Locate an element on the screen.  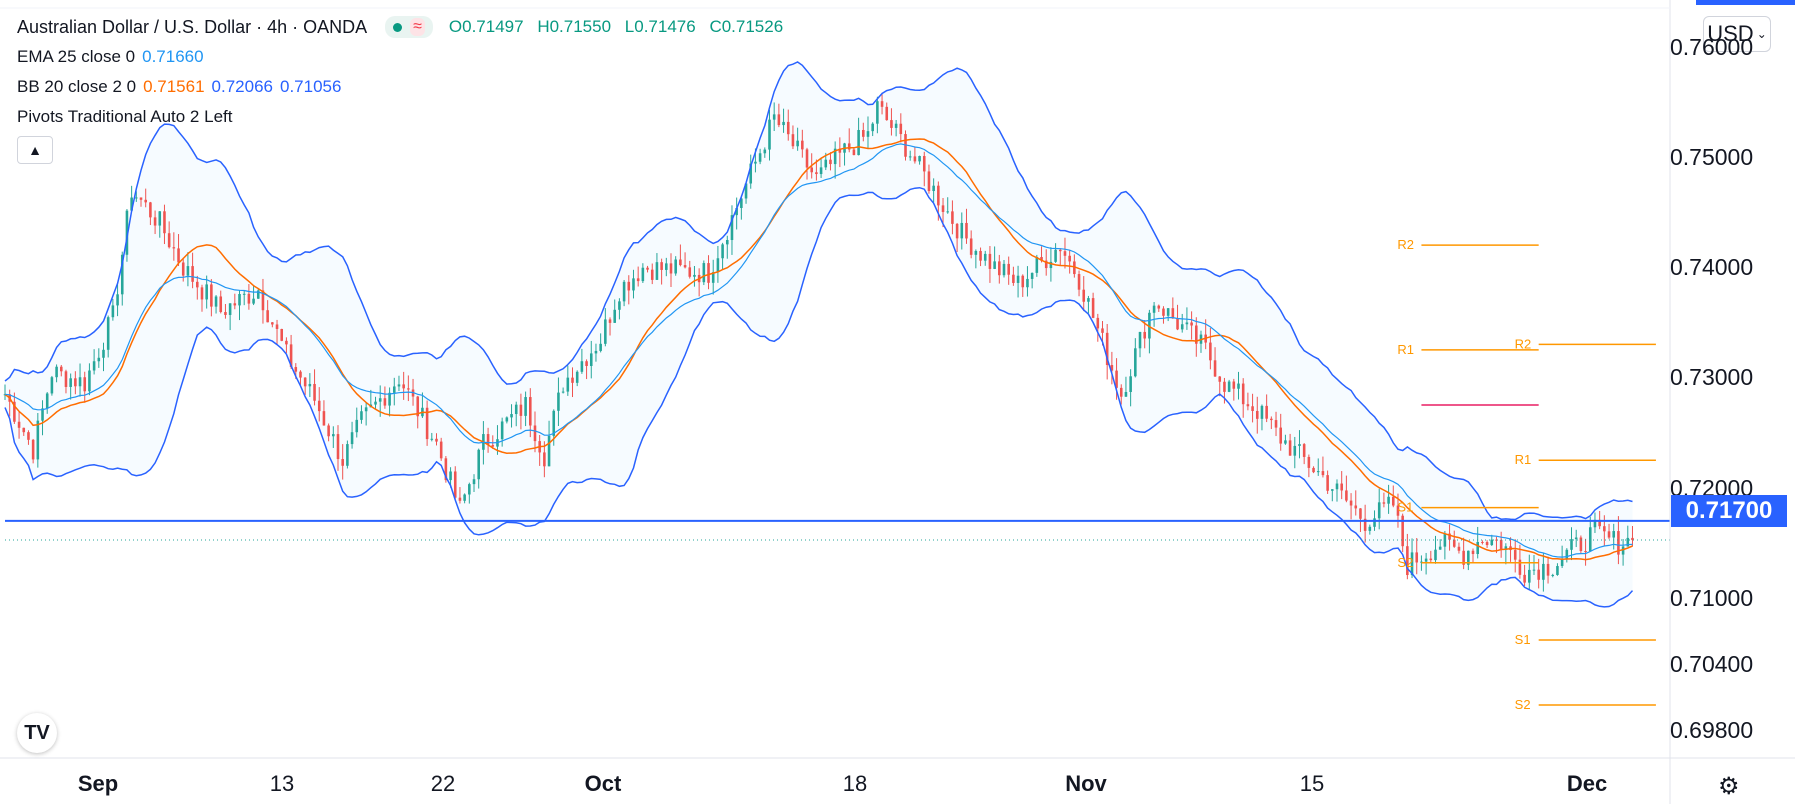
chevron-up-icon: ▲ is located at coordinates (35, 150).